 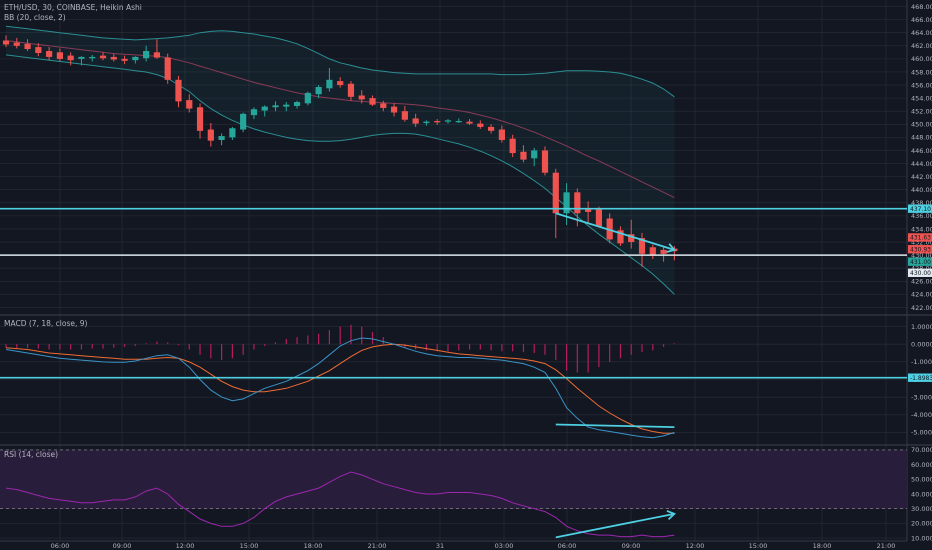 What do you see at coordinates (921, 269) in the screenshot?
I see `price-axis-label: 428.00` at bounding box center [921, 269].